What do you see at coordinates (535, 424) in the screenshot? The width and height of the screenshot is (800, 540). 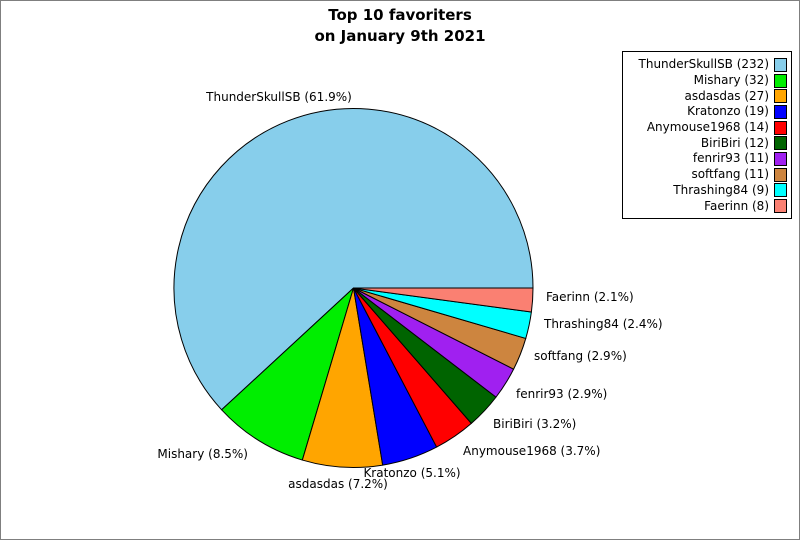 I see `slice-label-BiriBiri: BiriBiri (3.2%)` at bounding box center [535, 424].